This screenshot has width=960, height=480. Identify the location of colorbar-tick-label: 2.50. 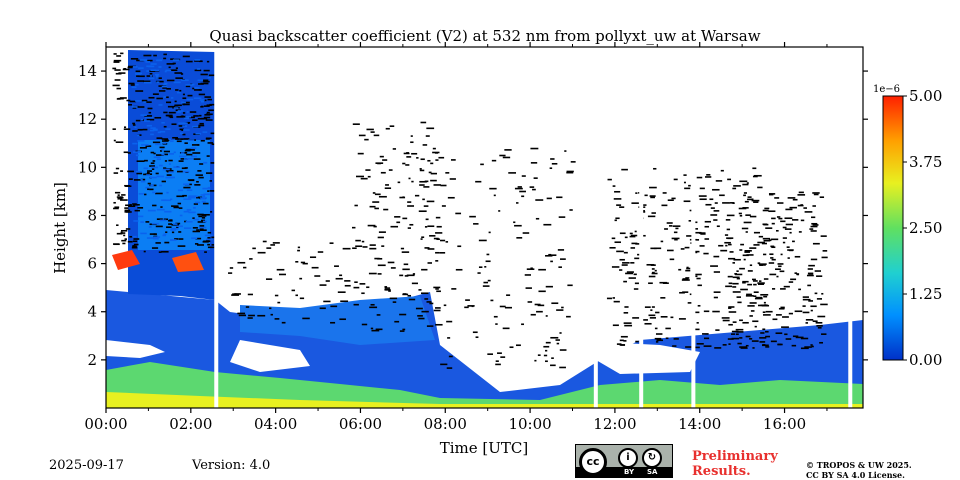
(925, 228).